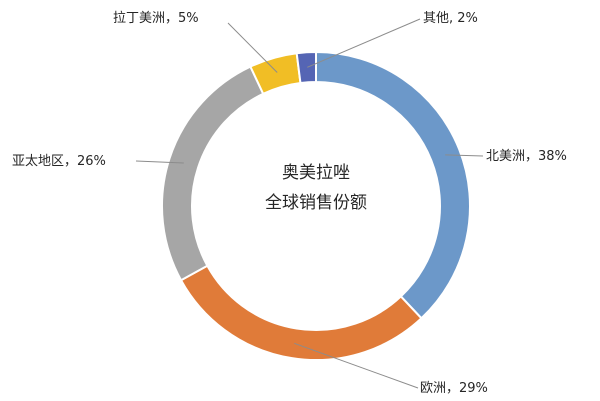  Describe the element at coordinates (526, 156) in the screenshot. I see `data-label-0: 北美洲，38%` at that location.